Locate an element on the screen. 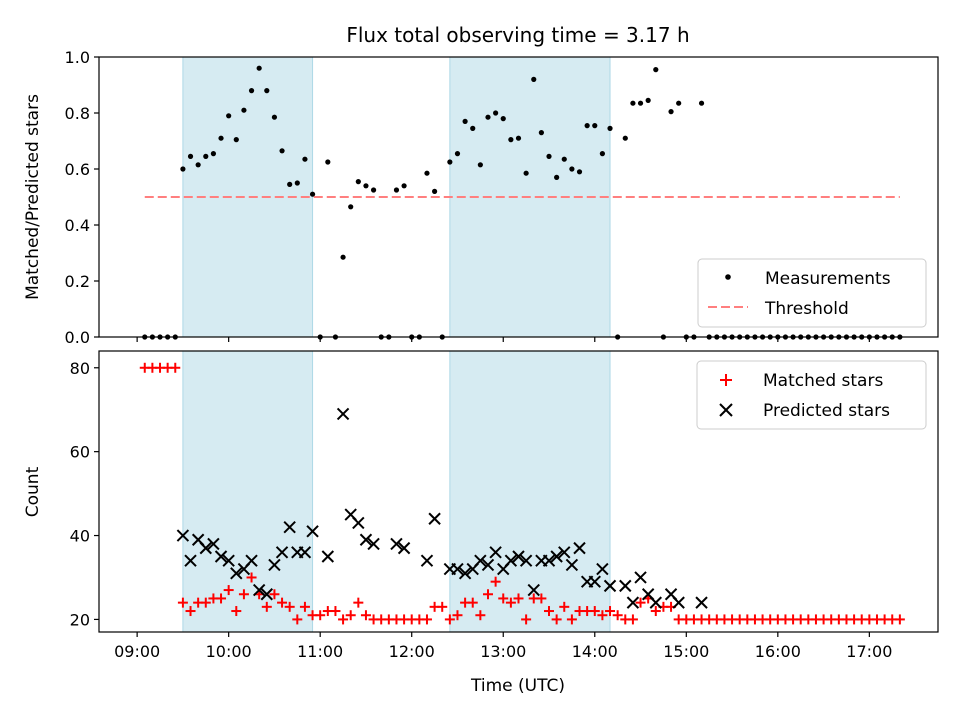 This screenshot has height=720, width=960. x-tick-label: 09:00 is located at coordinates (137, 651).